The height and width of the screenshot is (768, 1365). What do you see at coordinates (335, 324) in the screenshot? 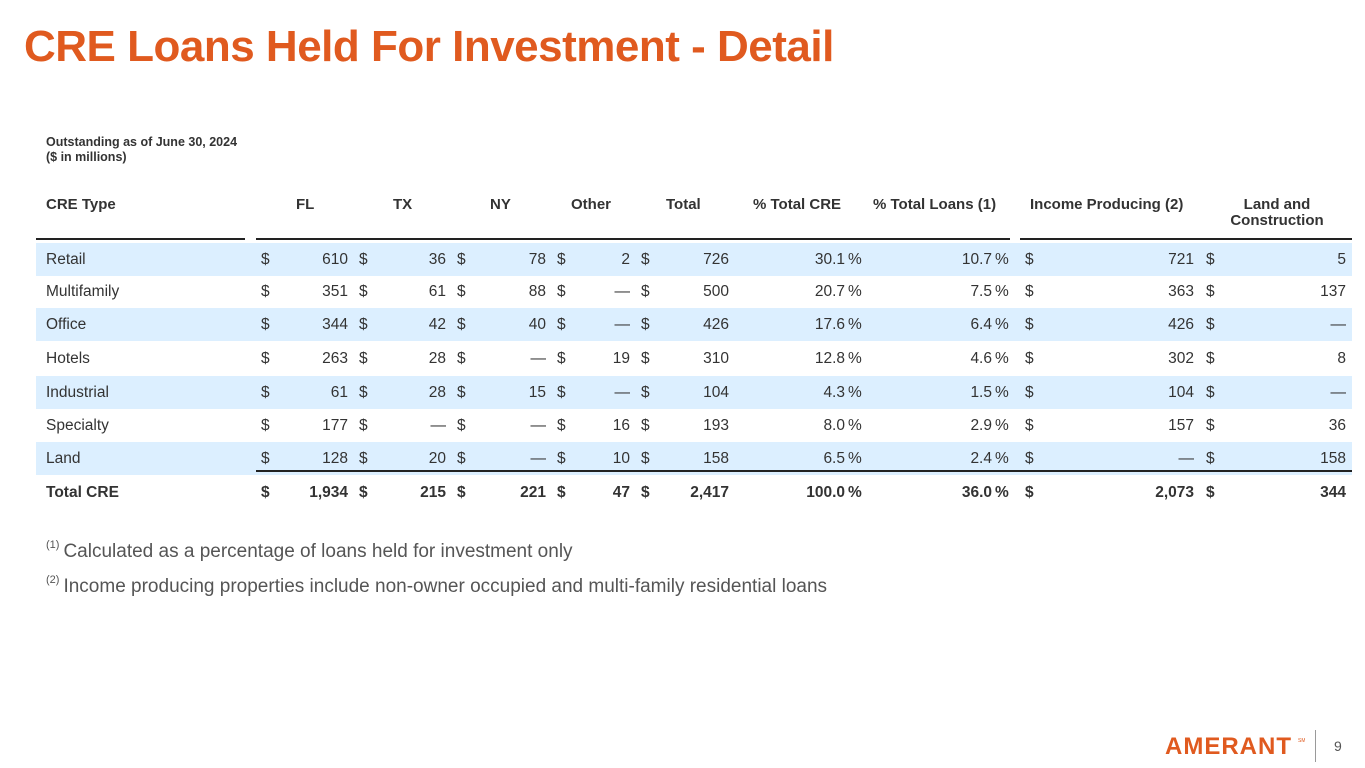
I see `cell-fl: 344` at bounding box center [335, 324].